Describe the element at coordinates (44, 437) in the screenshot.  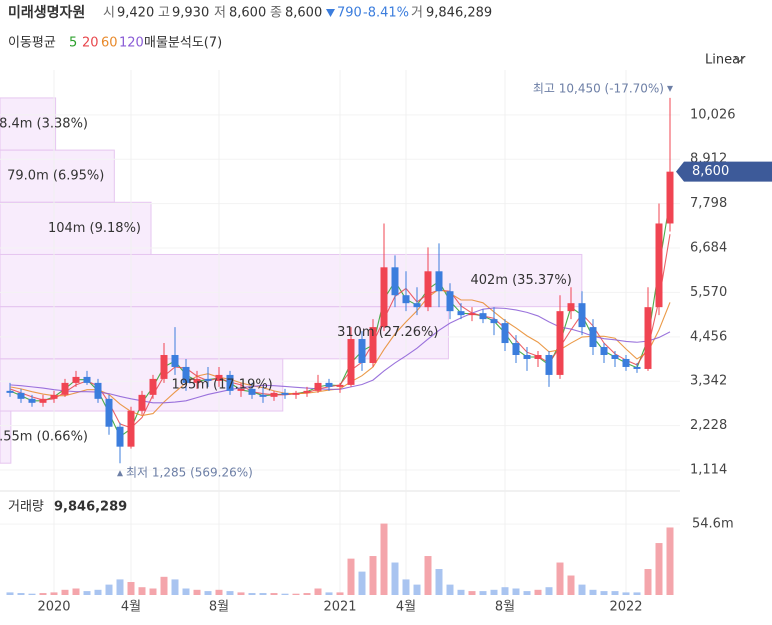
I see `profile-label: 7.55m (0.66%)` at that location.